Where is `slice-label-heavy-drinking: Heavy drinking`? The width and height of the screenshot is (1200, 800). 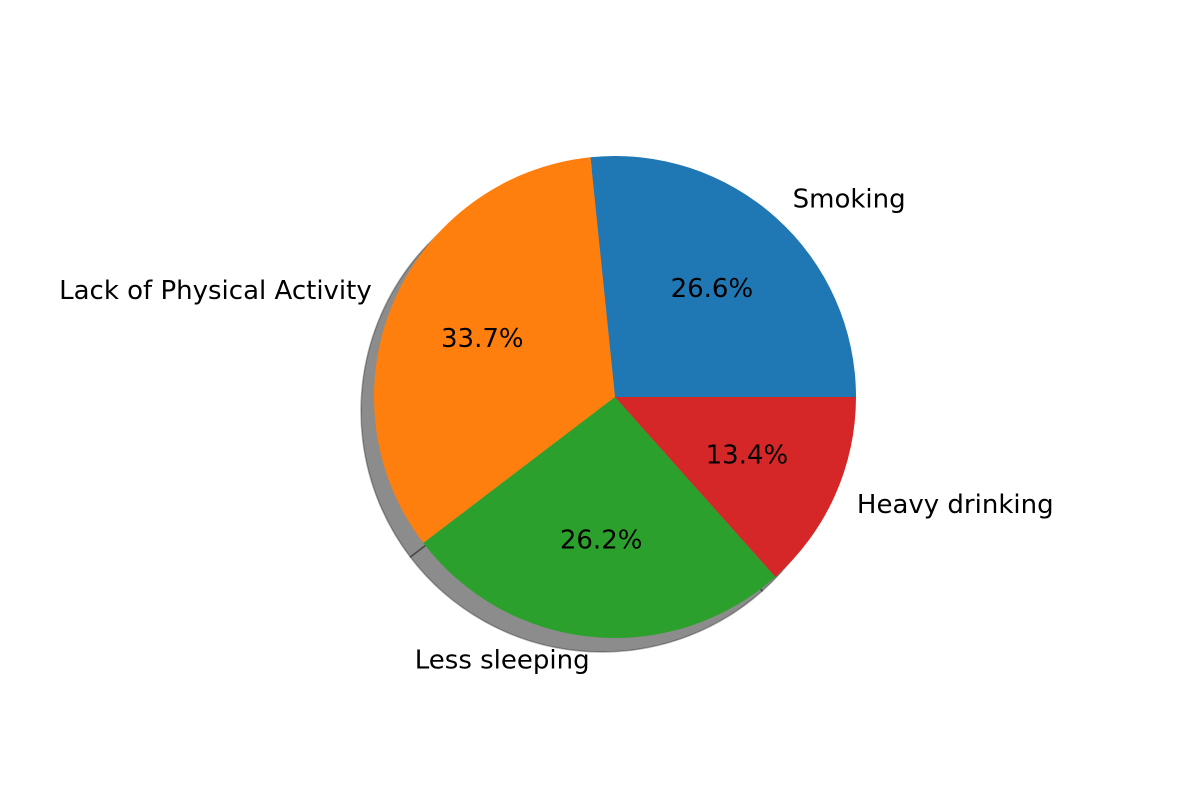 slice-label-heavy-drinking: Heavy drinking is located at coordinates (955, 505).